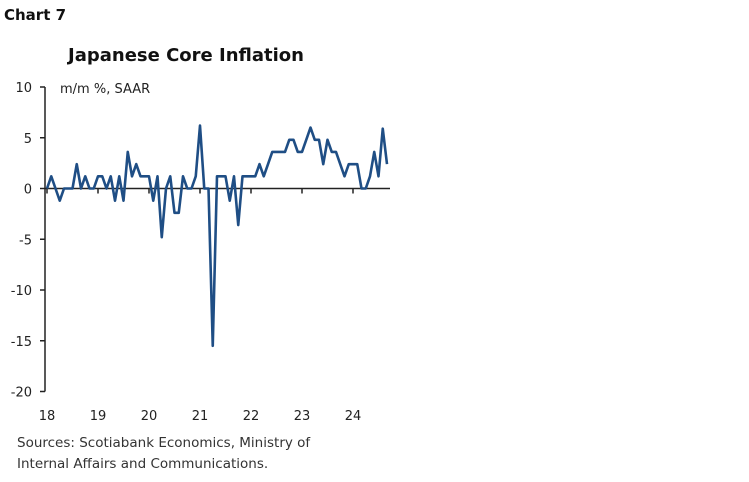  I want to click on y-tick-label: -20, so click(21, 393).